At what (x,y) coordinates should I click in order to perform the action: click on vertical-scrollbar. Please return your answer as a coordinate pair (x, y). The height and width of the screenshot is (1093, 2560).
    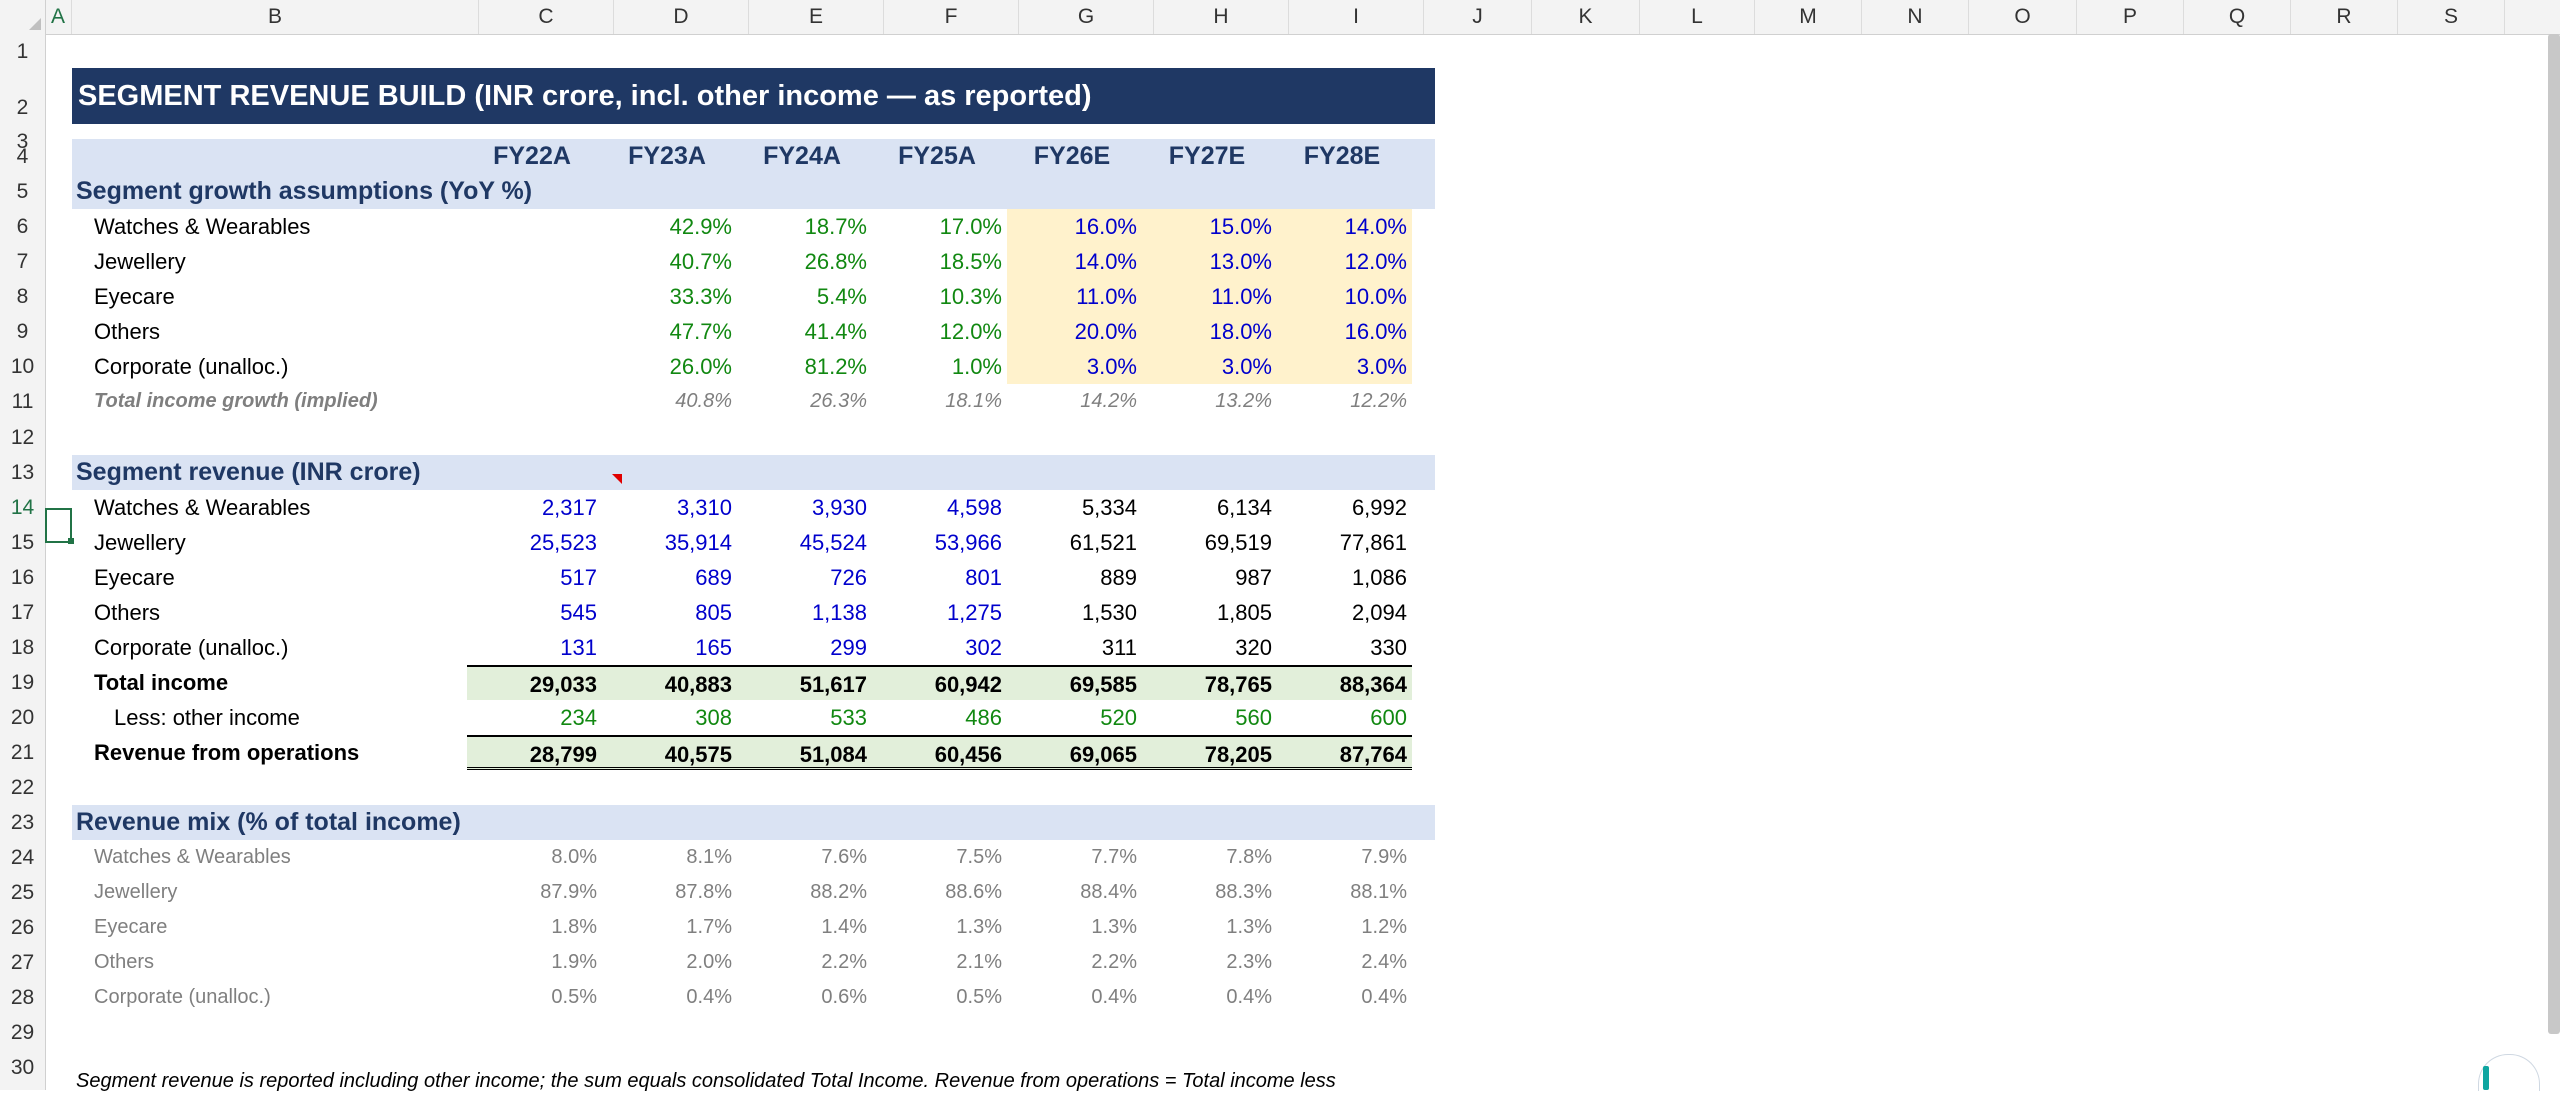
    Looking at the image, I should click on (2554, 534).